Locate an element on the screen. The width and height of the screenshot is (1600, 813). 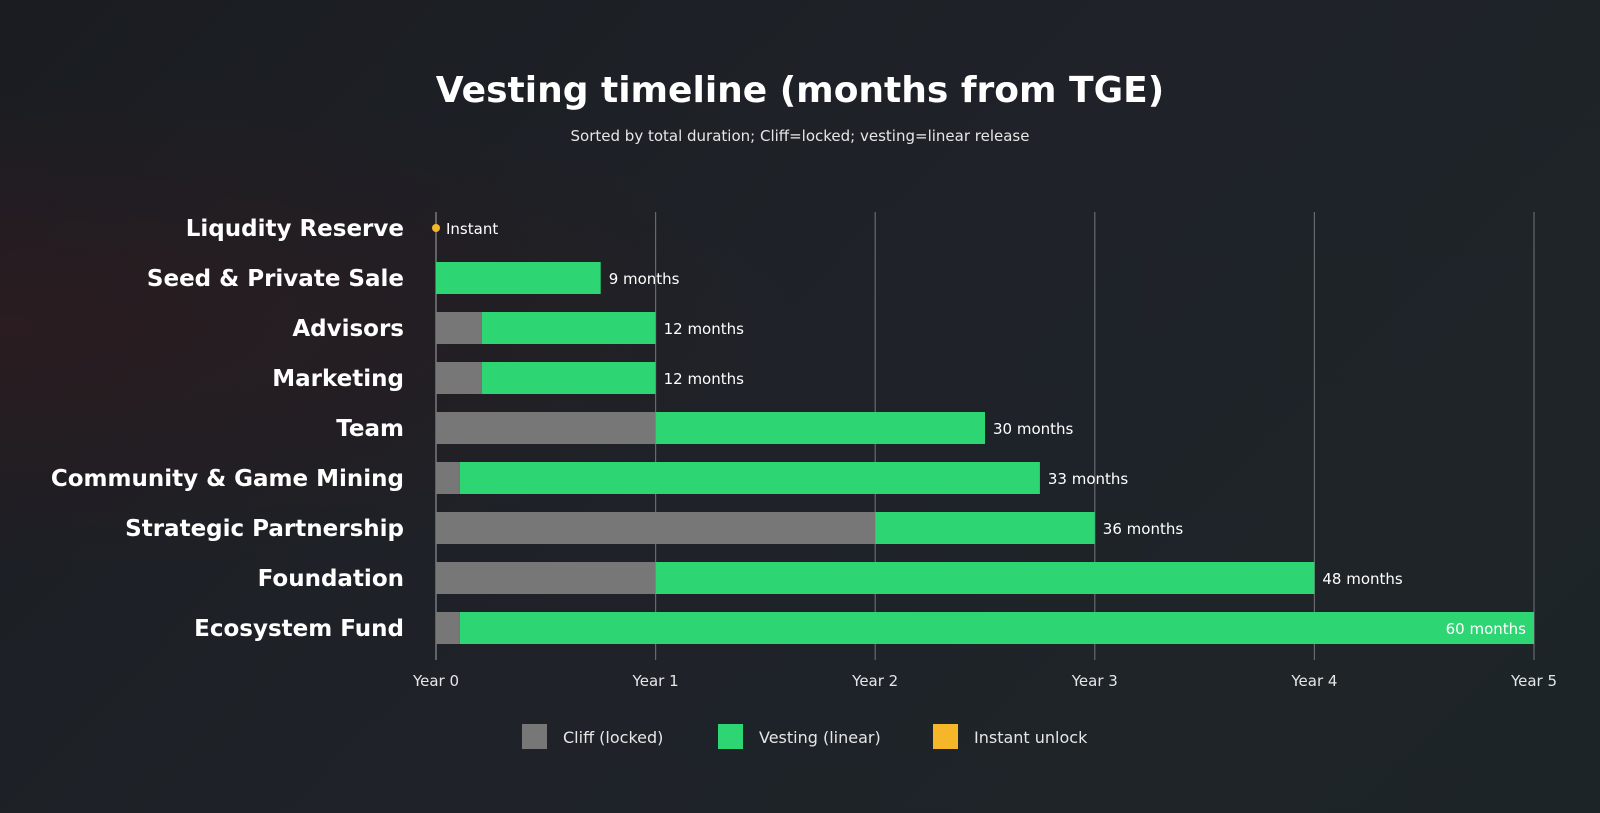
data-label: Instant is located at coordinates (472, 229).